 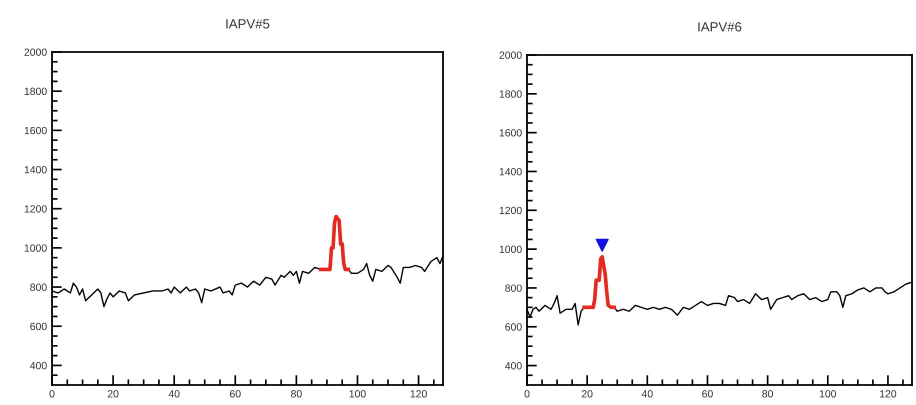 What do you see at coordinates (720, 27) in the screenshot?
I see `chart-title: IAPV#6` at bounding box center [720, 27].